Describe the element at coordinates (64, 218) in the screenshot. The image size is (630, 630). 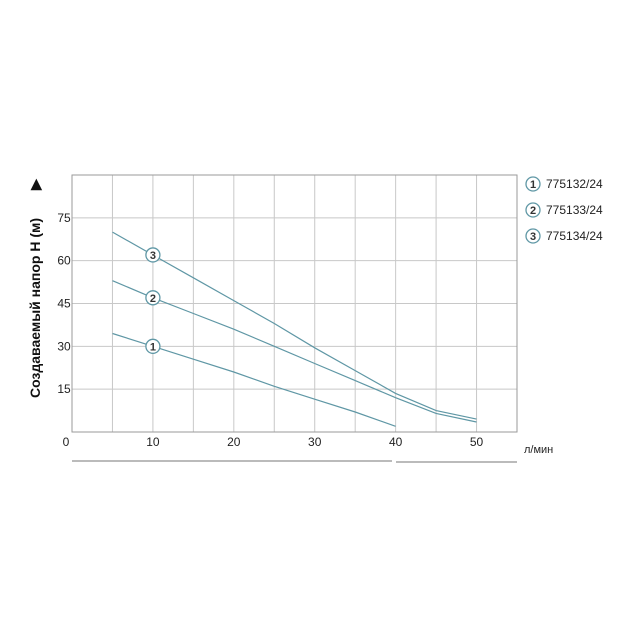
I see `y-tick-label: 75` at that location.